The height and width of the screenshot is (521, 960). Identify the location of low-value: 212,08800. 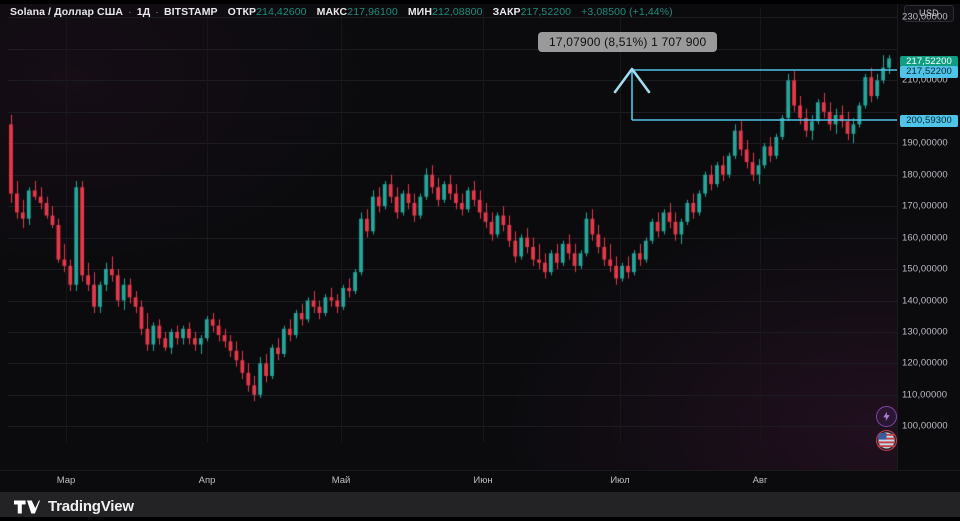
(457, 12).